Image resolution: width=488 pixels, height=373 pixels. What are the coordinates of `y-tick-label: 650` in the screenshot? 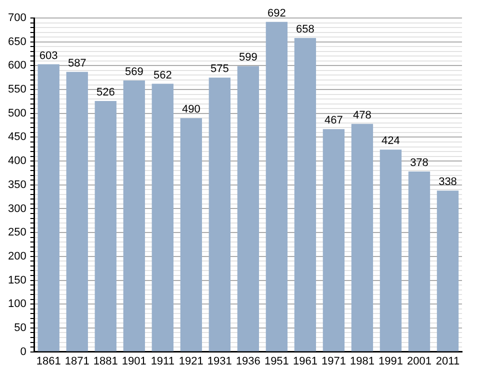 It's located at (17, 42).